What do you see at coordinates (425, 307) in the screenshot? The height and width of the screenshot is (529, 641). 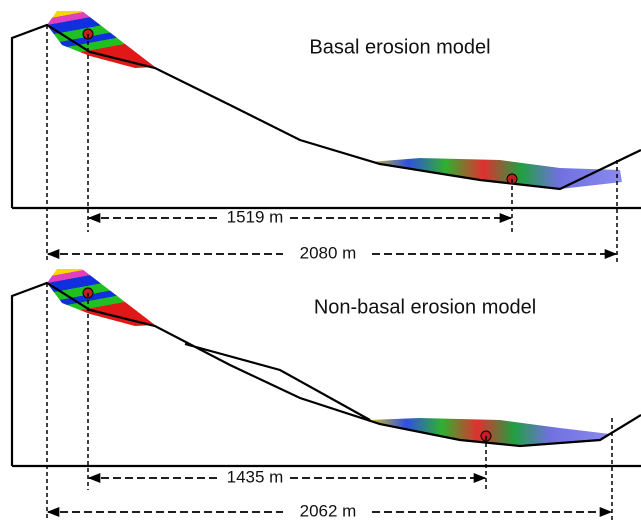 I see `panel-title: Non-basal erosion model` at bounding box center [425, 307].